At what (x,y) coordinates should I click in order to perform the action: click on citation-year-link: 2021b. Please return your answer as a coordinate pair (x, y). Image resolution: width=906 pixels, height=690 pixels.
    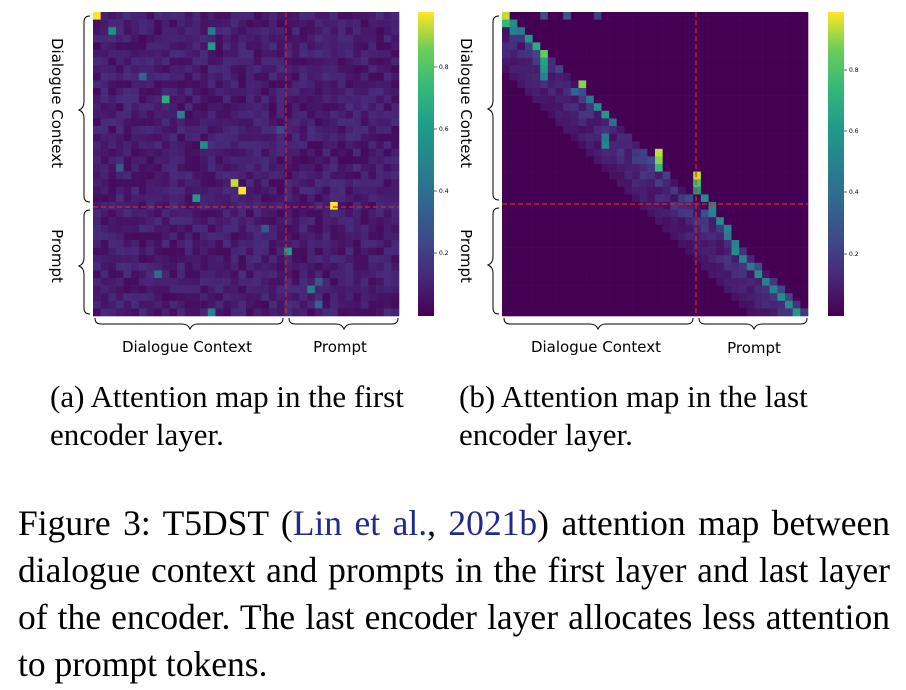
    Looking at the image, I should click on (493, 523).